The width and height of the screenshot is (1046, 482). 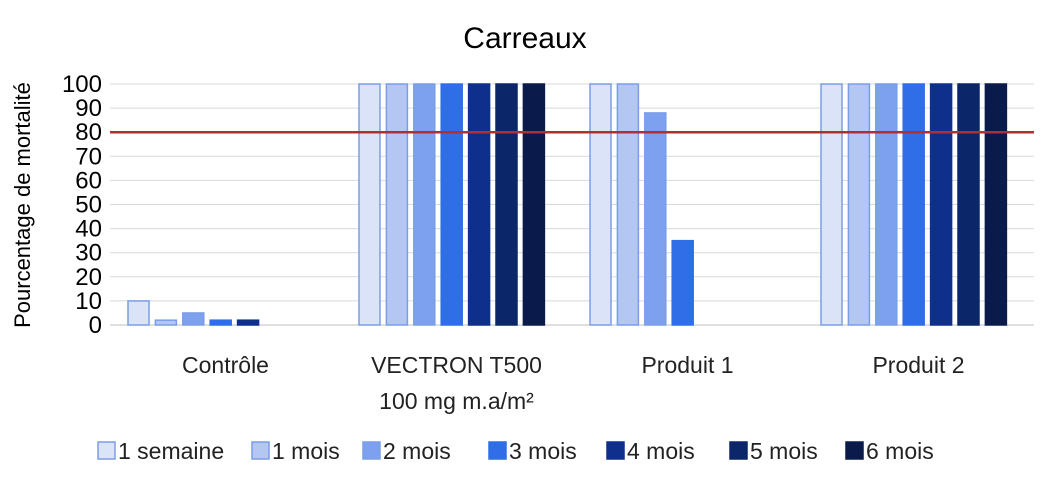 What do you see at coordinates (784, 451) in the screenshot?
I see `legend-label-5: 5 mois` at bounding box center [784, 451].